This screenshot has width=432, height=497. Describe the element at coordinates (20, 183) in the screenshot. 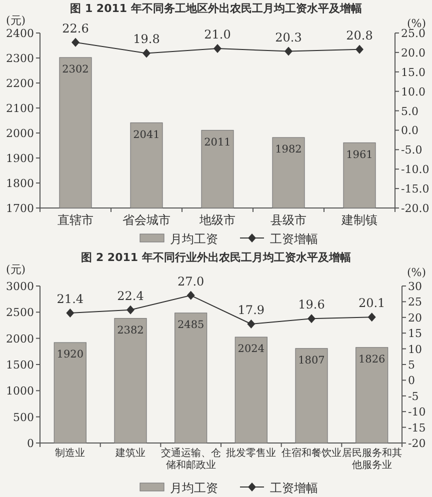

I see `y-tick-label: 1800` at that location.